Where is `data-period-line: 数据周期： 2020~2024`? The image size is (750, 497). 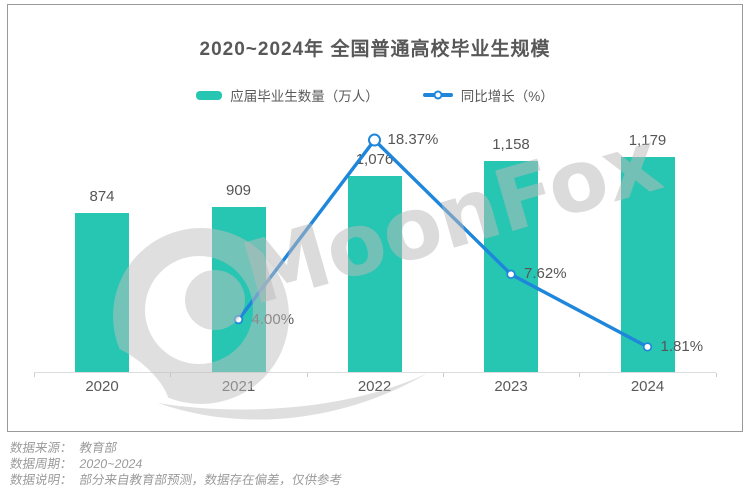 data-period-line: 数据周期： 2020~2024 is located at coordinates (176, 464).